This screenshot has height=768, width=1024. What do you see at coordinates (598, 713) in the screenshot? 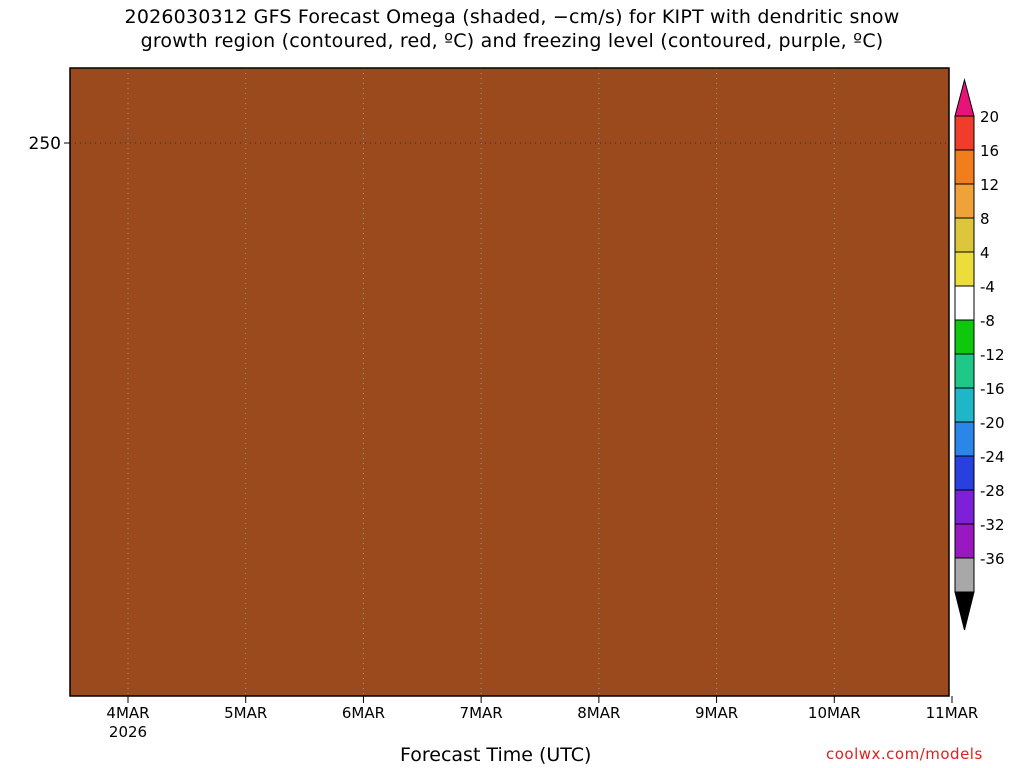
I see `x-tick-label: 8MAR` at bounding box center [598, 713].